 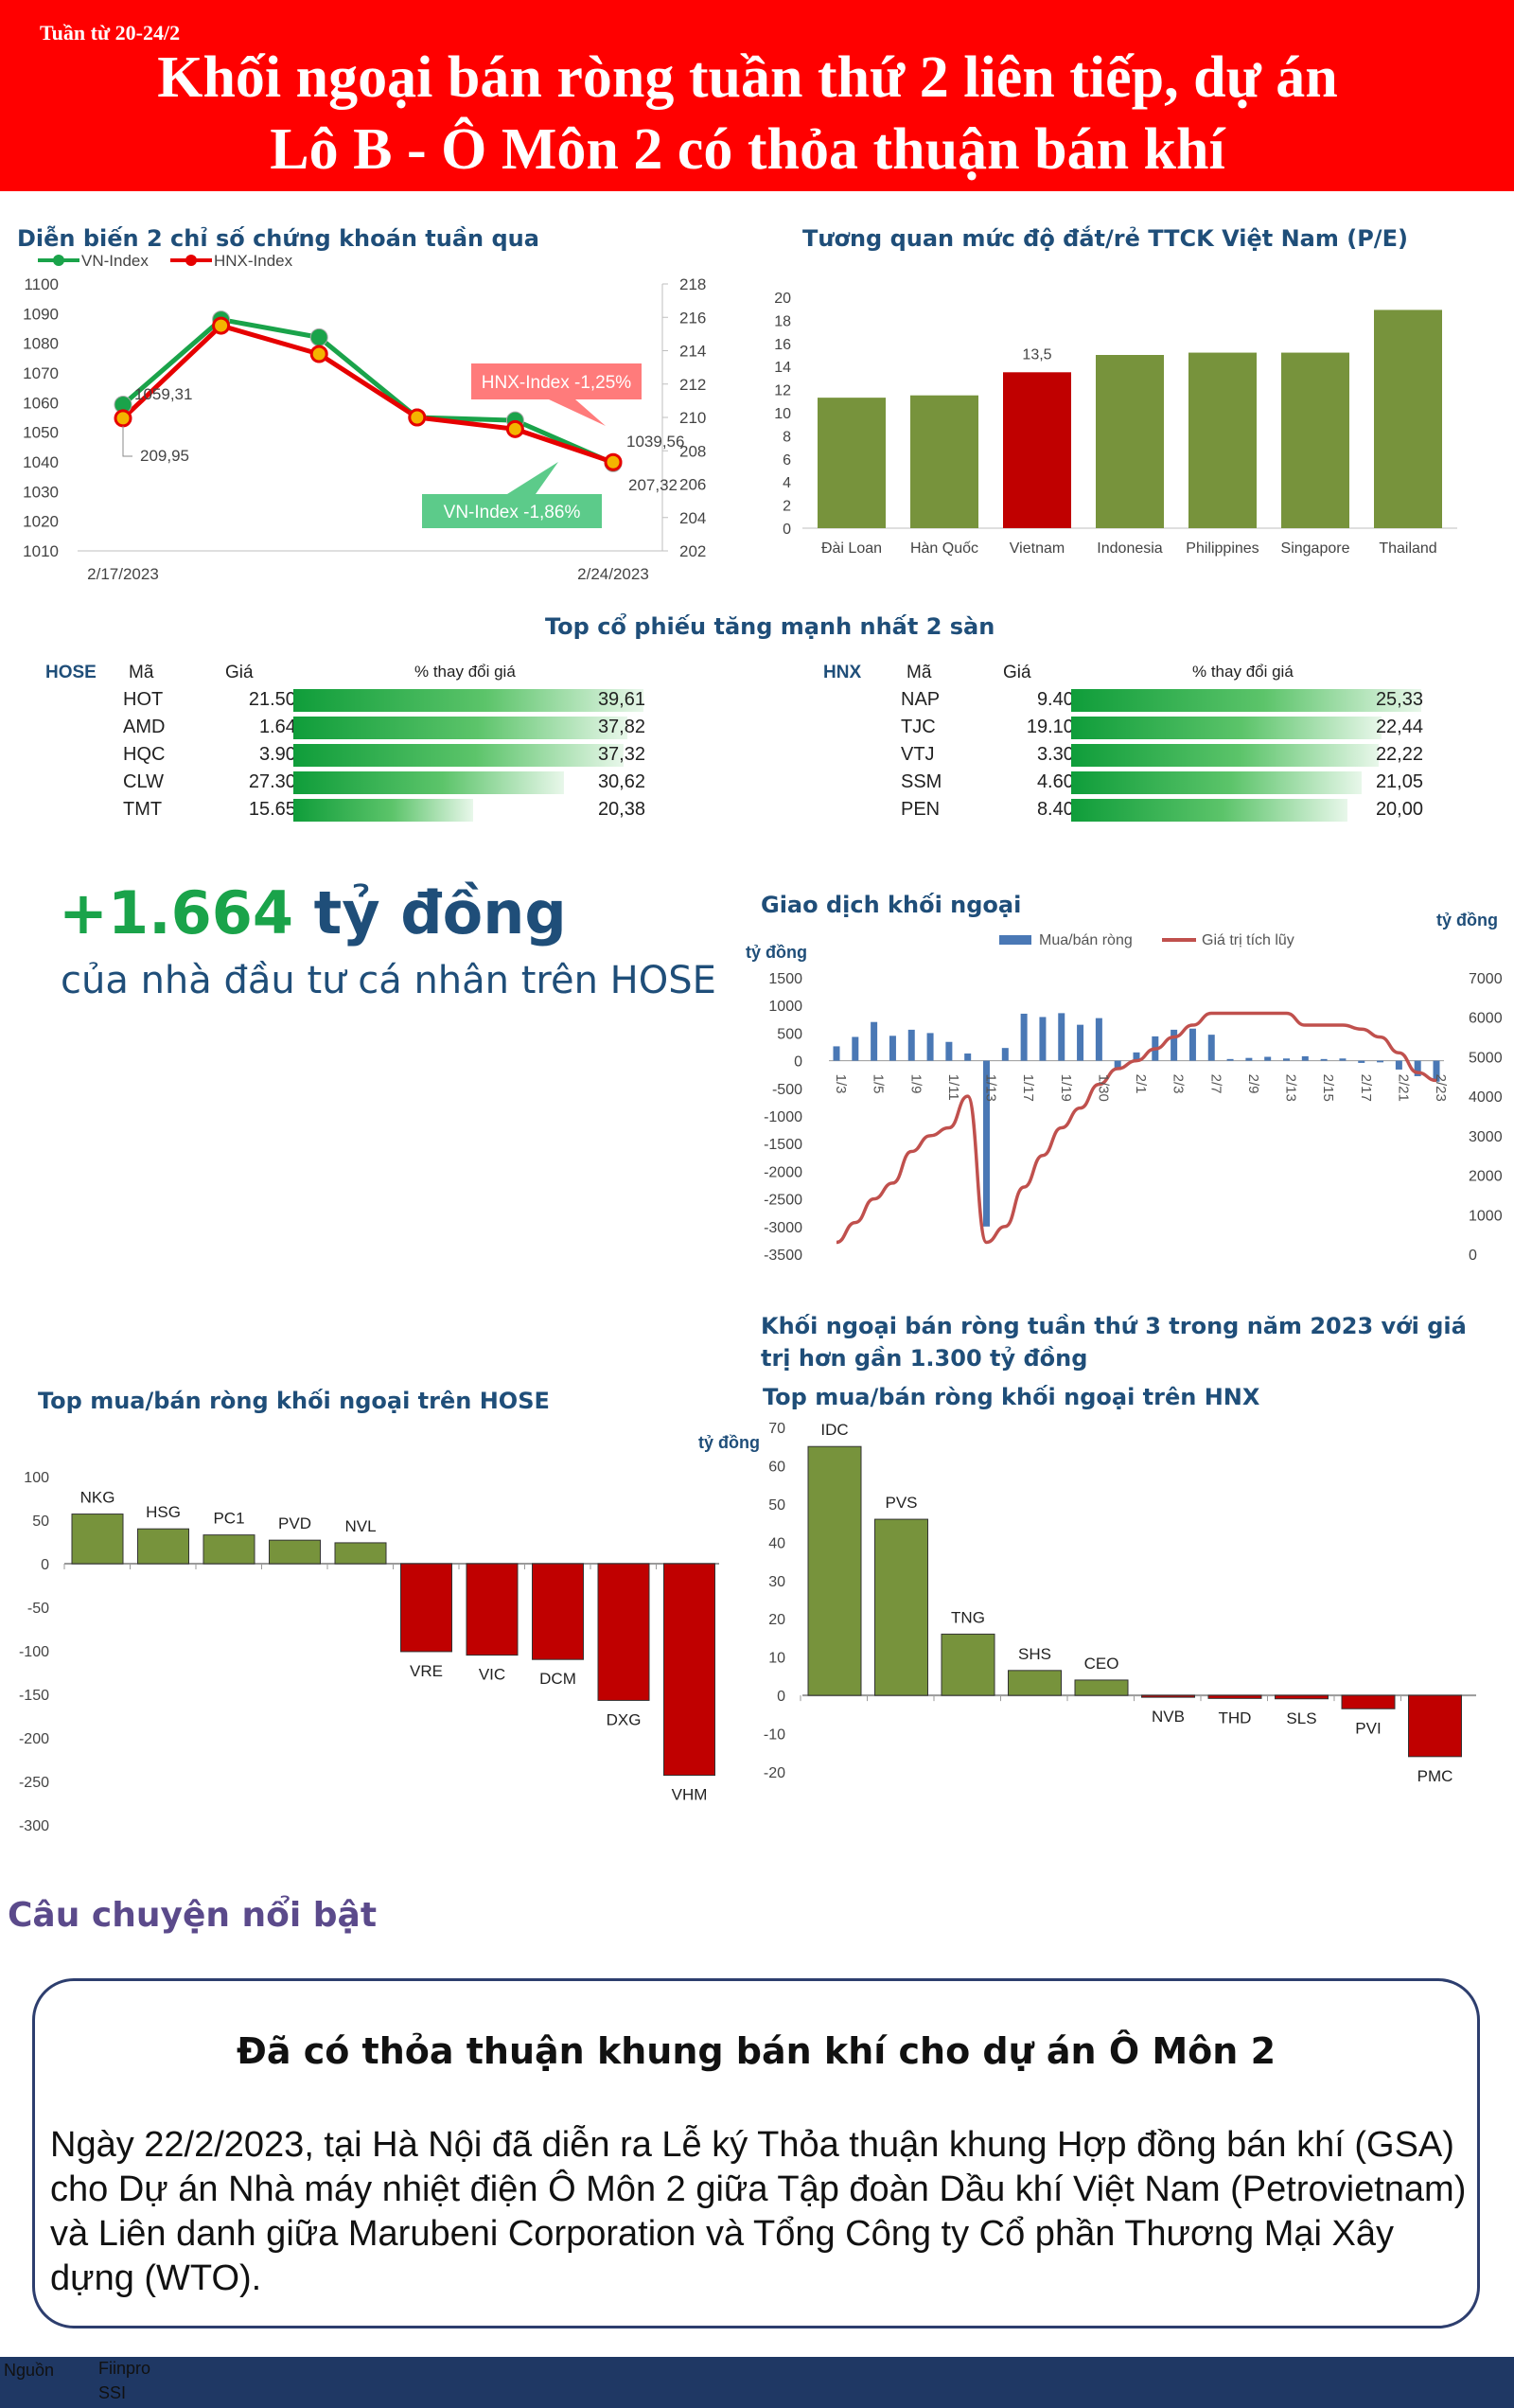 What do you see at coordinates (34, 1696) in the screenshot?
I see `bar-y-tick-label: -150` at bounding box center [34, 1696].